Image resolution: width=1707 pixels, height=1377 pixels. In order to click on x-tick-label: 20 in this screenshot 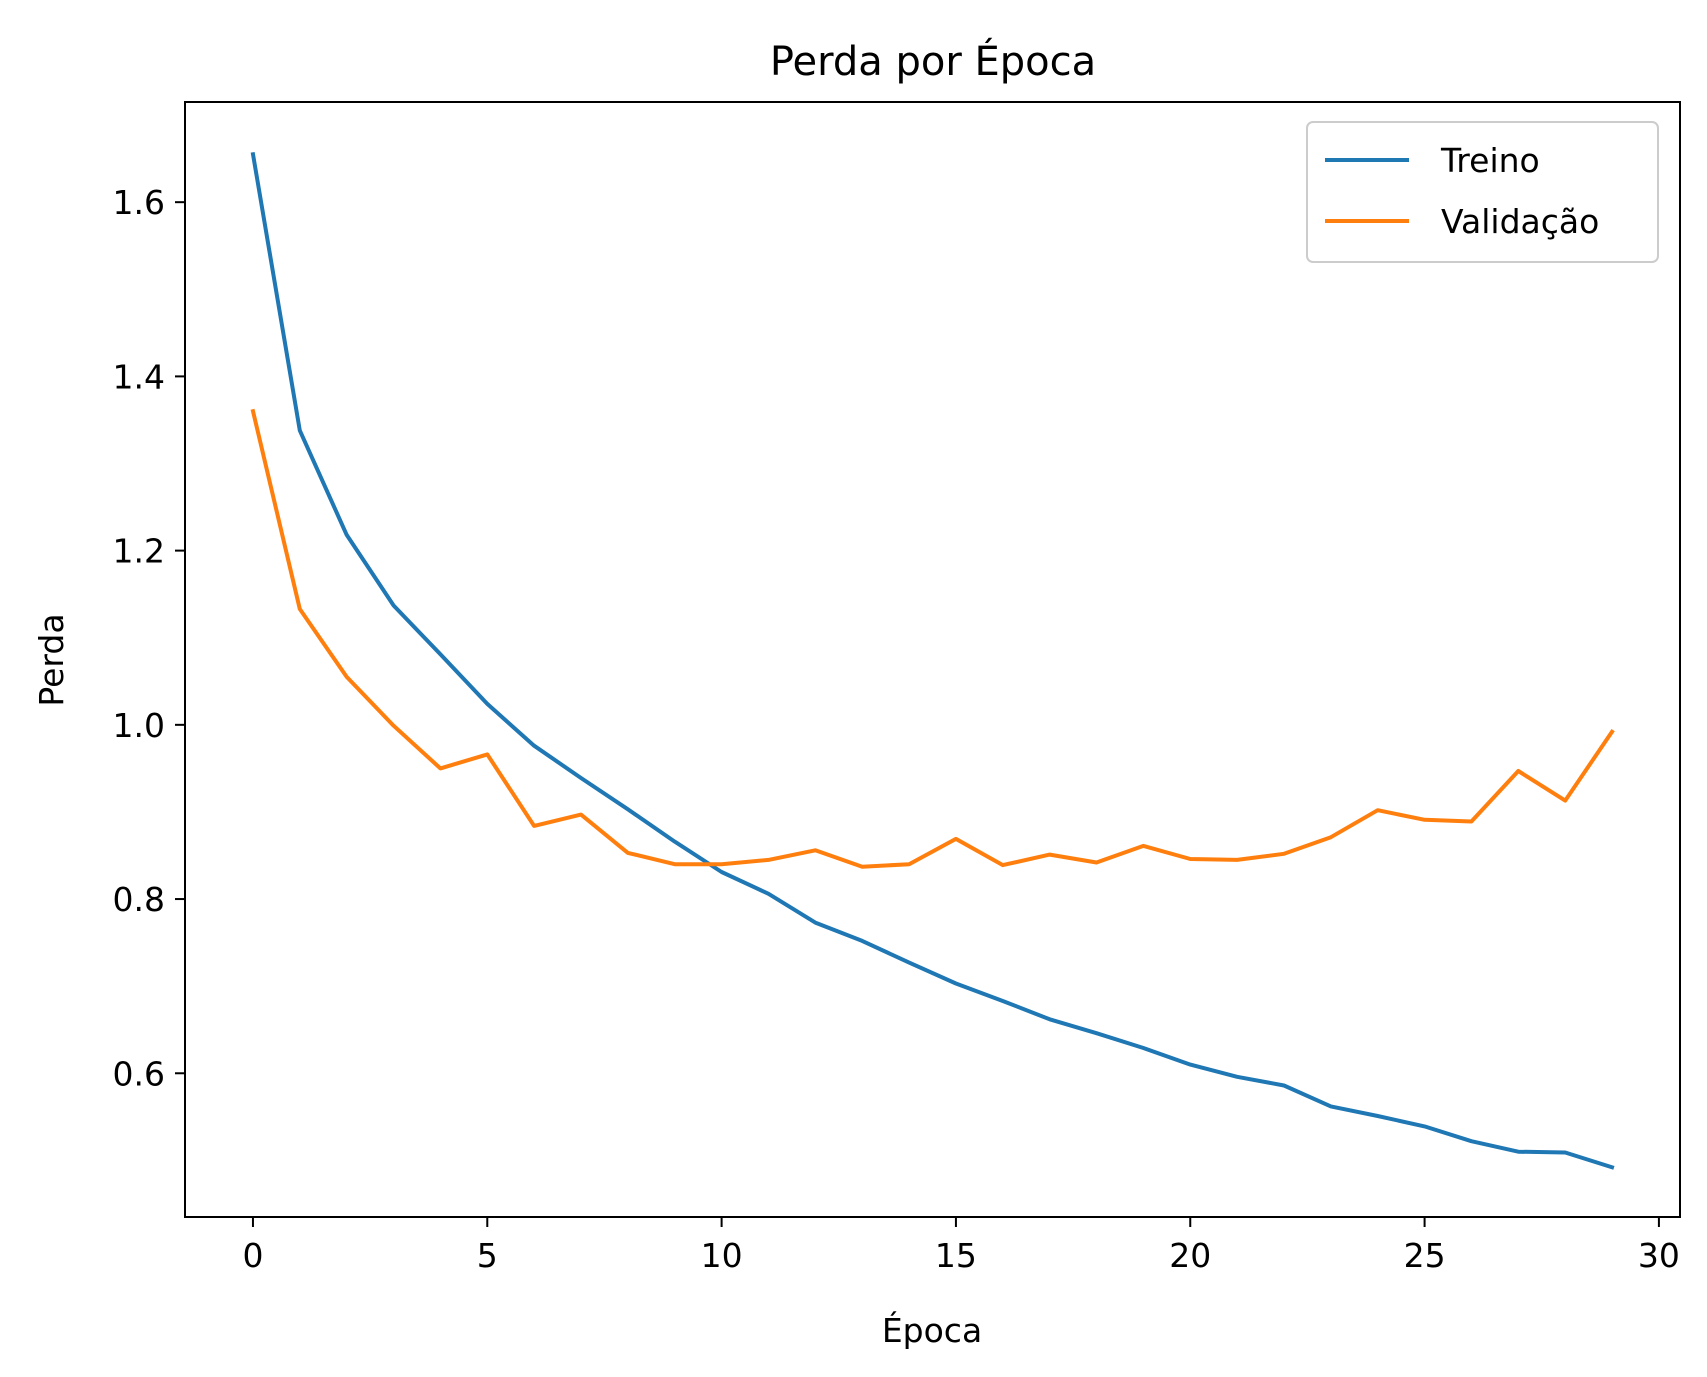, I will do `click(1190, 1255)`.